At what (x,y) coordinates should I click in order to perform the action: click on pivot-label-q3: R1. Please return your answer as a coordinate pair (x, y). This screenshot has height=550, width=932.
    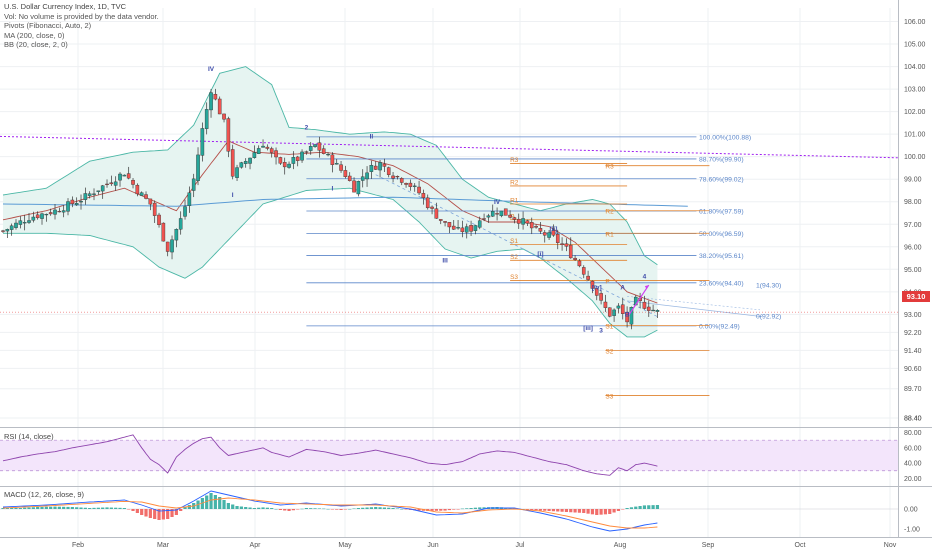
    Looking at the image, I should click on (609, 234).